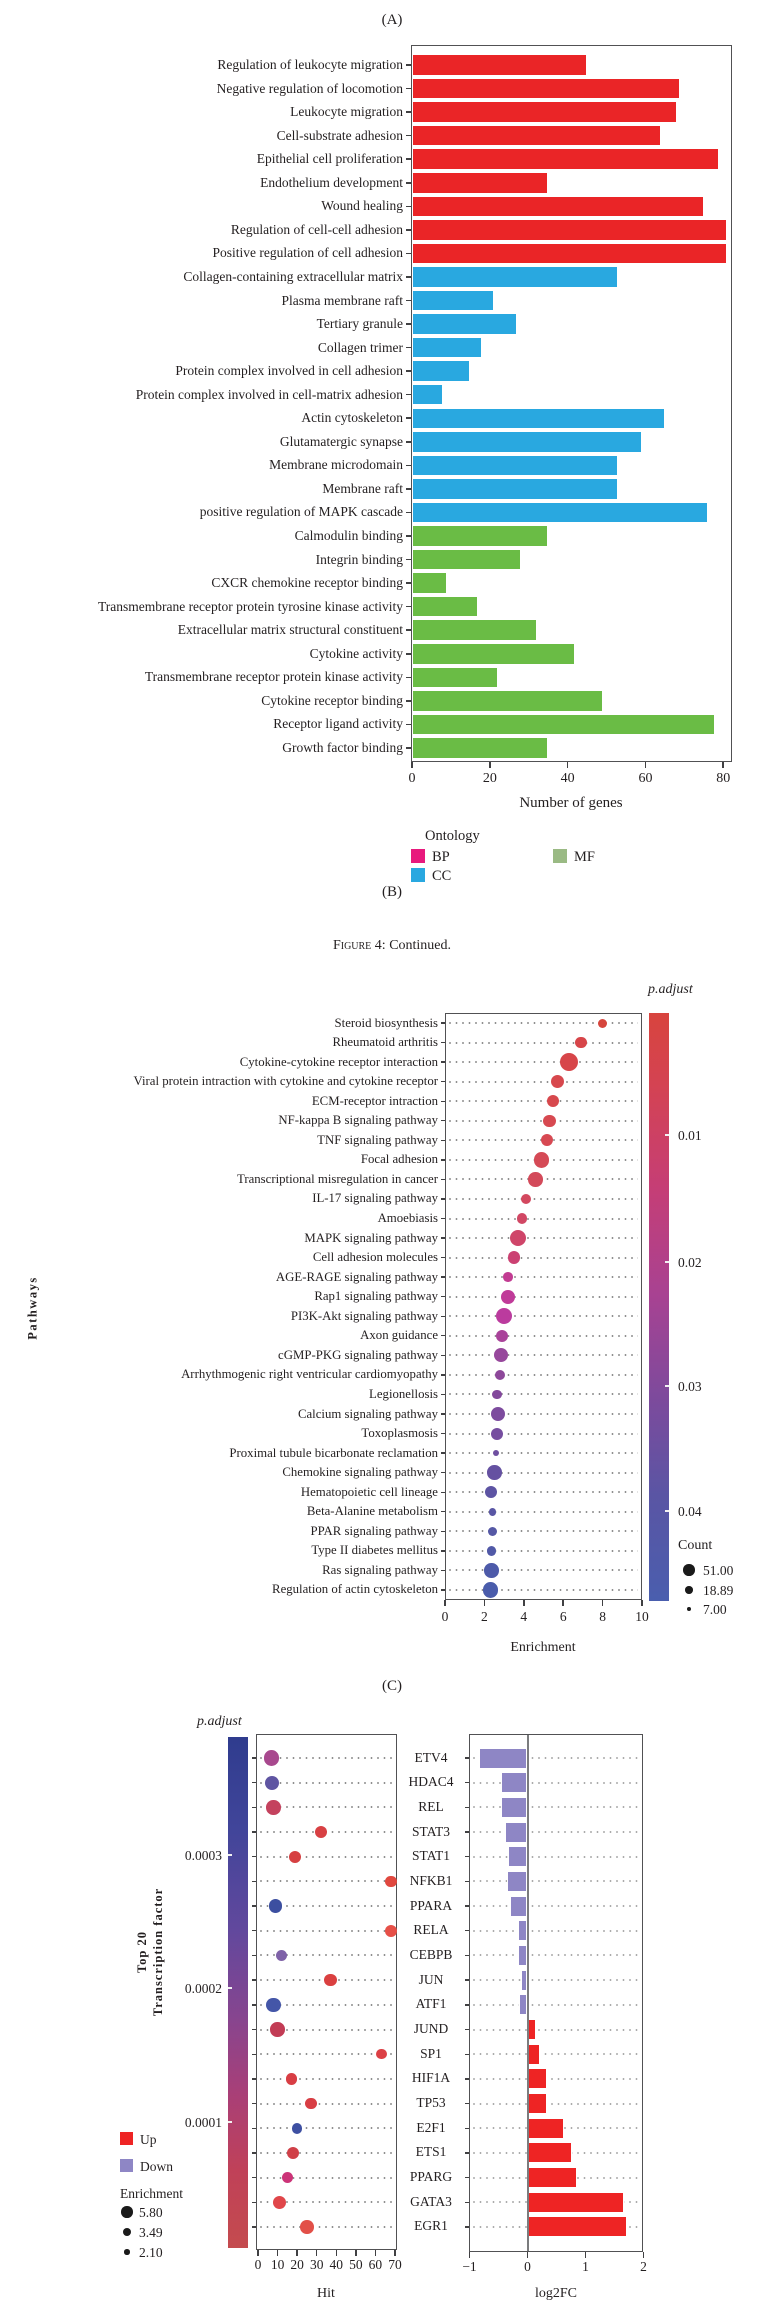 This screenshot has height=2312, width=784. What do you see at coordinates (329, 159) in the screenshot?
I see `go-row-label: Epithelial cell proliferation` at bounding box center [329, 159].